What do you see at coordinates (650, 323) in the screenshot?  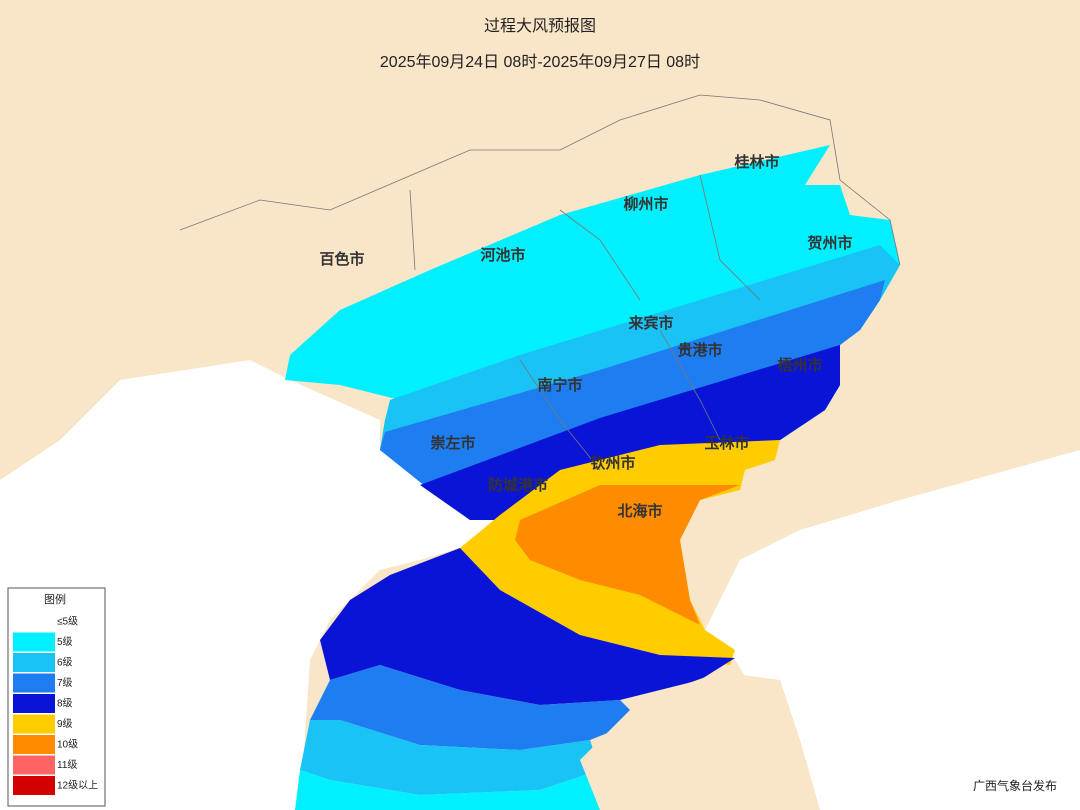 I see `city-label: 来宾市` at bounding box center [650, 323].